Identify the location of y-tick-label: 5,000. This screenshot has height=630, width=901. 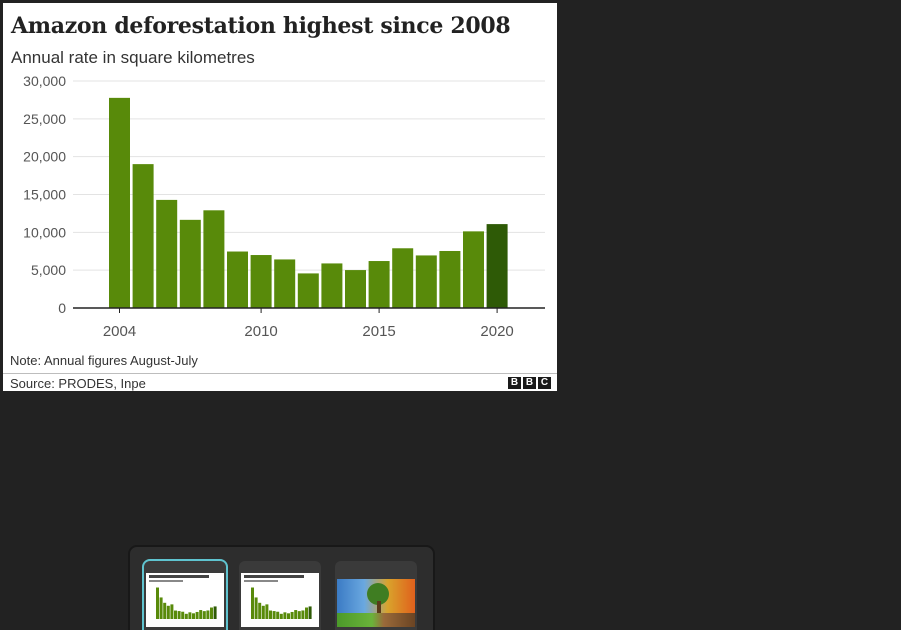
(48, 270).